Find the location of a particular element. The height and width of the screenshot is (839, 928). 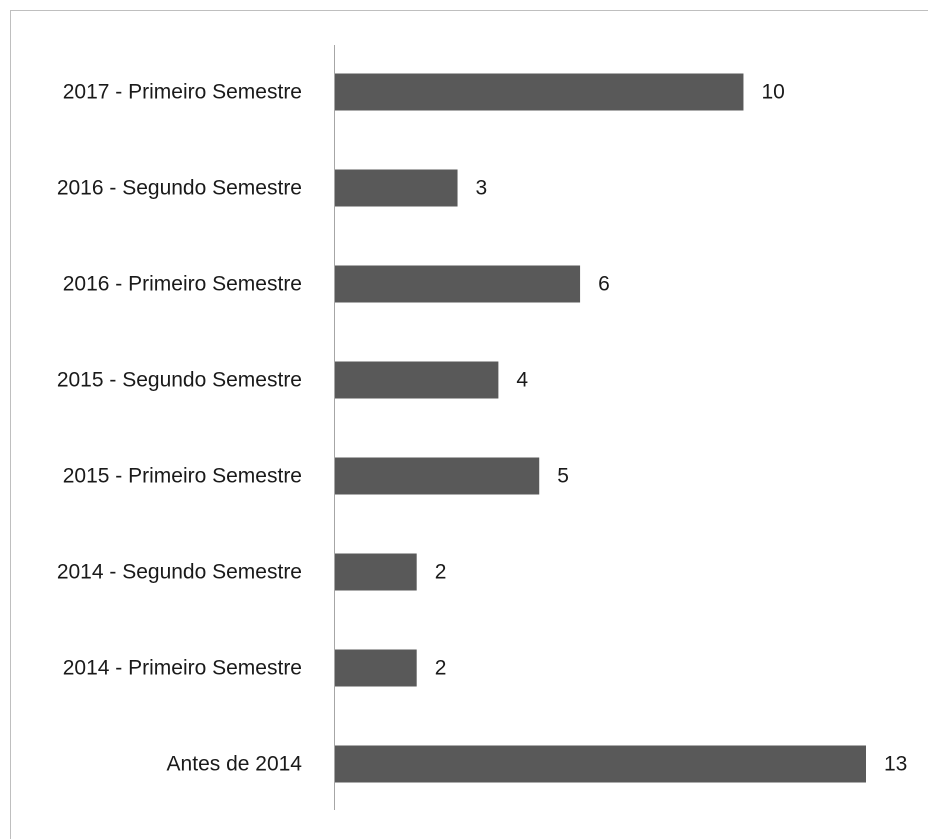

y-tick-label: 2016 - Segundo Semestre is located at coordinates (179, 188).